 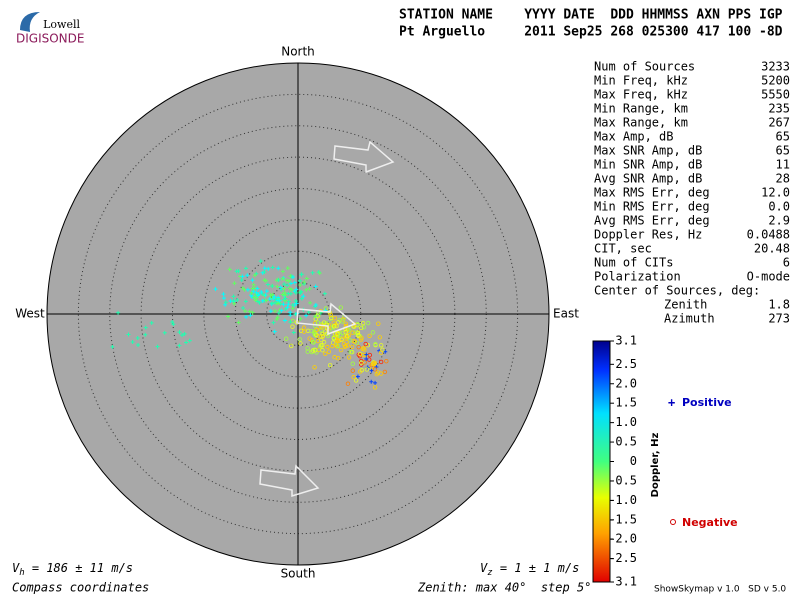 What do you see at coordinates (364, 157) in the screenshot?
I see `arrow` at bounding box center [364, 157].